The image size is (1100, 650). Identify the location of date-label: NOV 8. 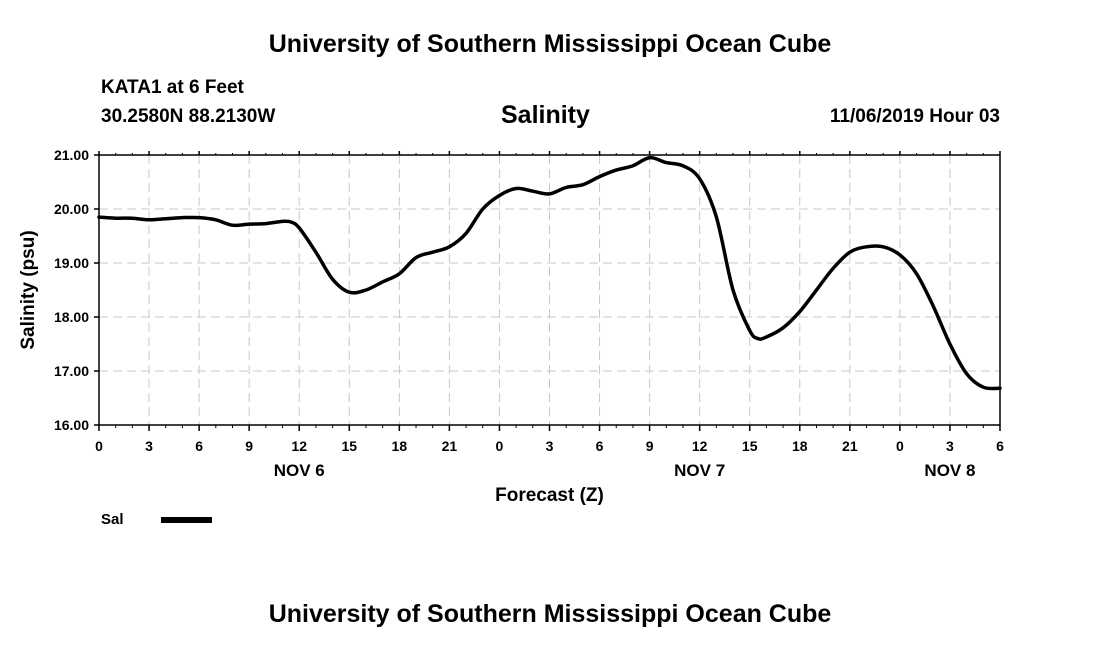
(949, 470).